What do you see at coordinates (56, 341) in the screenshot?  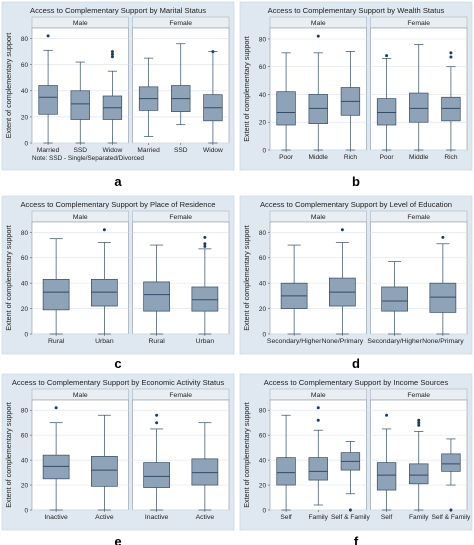 I see `x-tick-label: Rural` at bounding box center [56, 341].